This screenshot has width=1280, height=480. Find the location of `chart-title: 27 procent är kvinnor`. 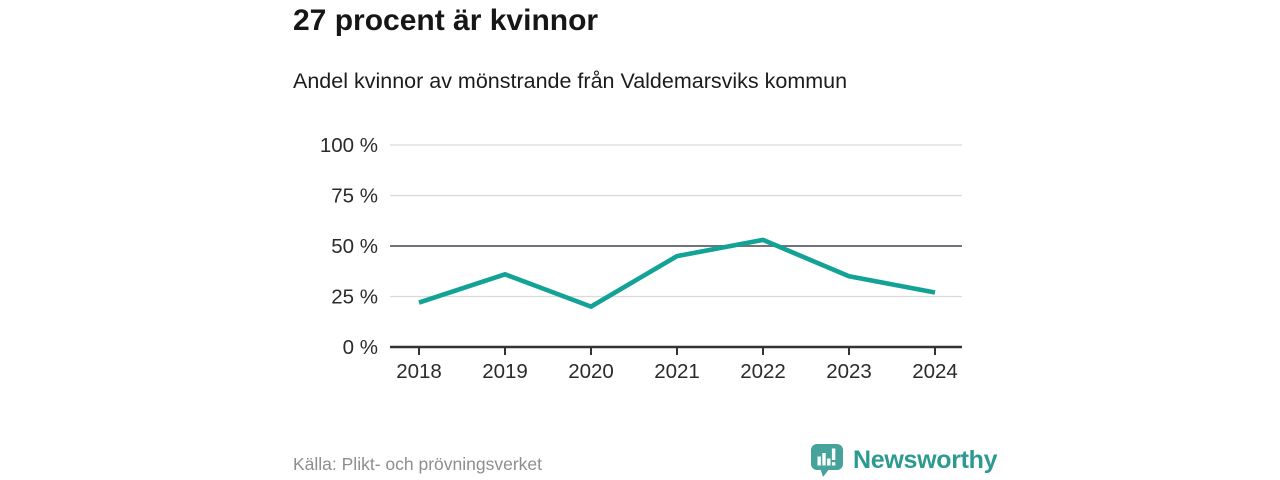

chart-title: 27 procent är kvinnor is located at coordinates (446, 20).